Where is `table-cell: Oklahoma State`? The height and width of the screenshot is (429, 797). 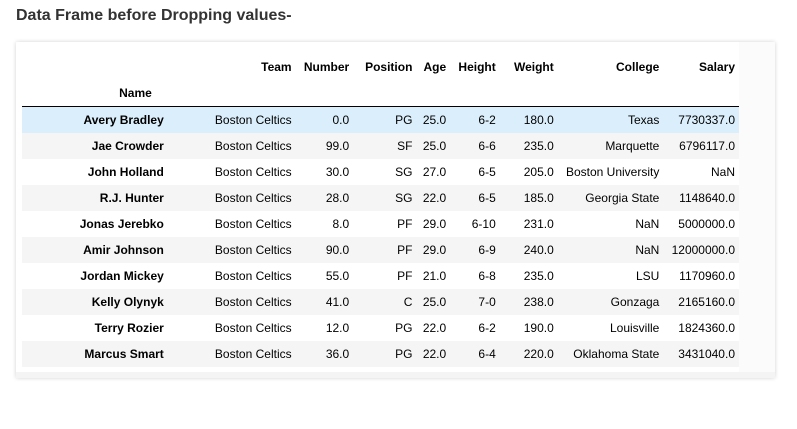
table-cell: Oklahoma State is located at coordinates (616, 353).